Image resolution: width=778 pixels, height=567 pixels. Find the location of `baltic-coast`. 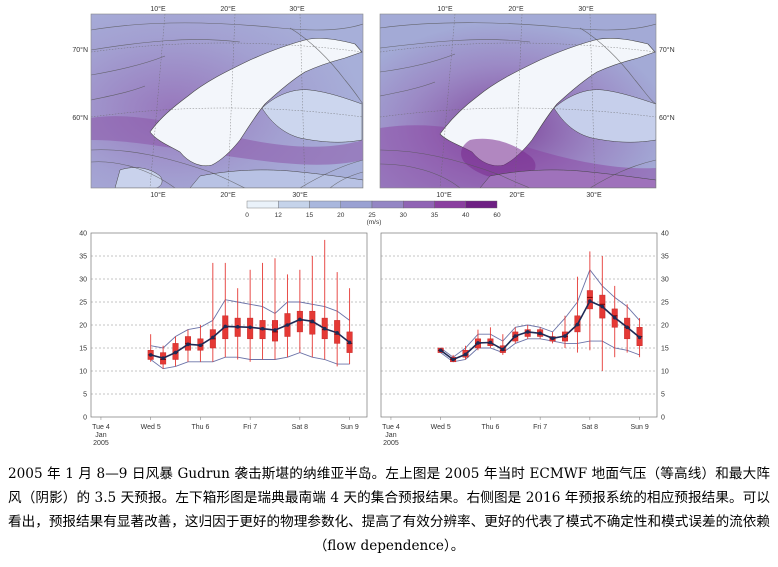

baltic-coast is located at coordinates (567, 178).